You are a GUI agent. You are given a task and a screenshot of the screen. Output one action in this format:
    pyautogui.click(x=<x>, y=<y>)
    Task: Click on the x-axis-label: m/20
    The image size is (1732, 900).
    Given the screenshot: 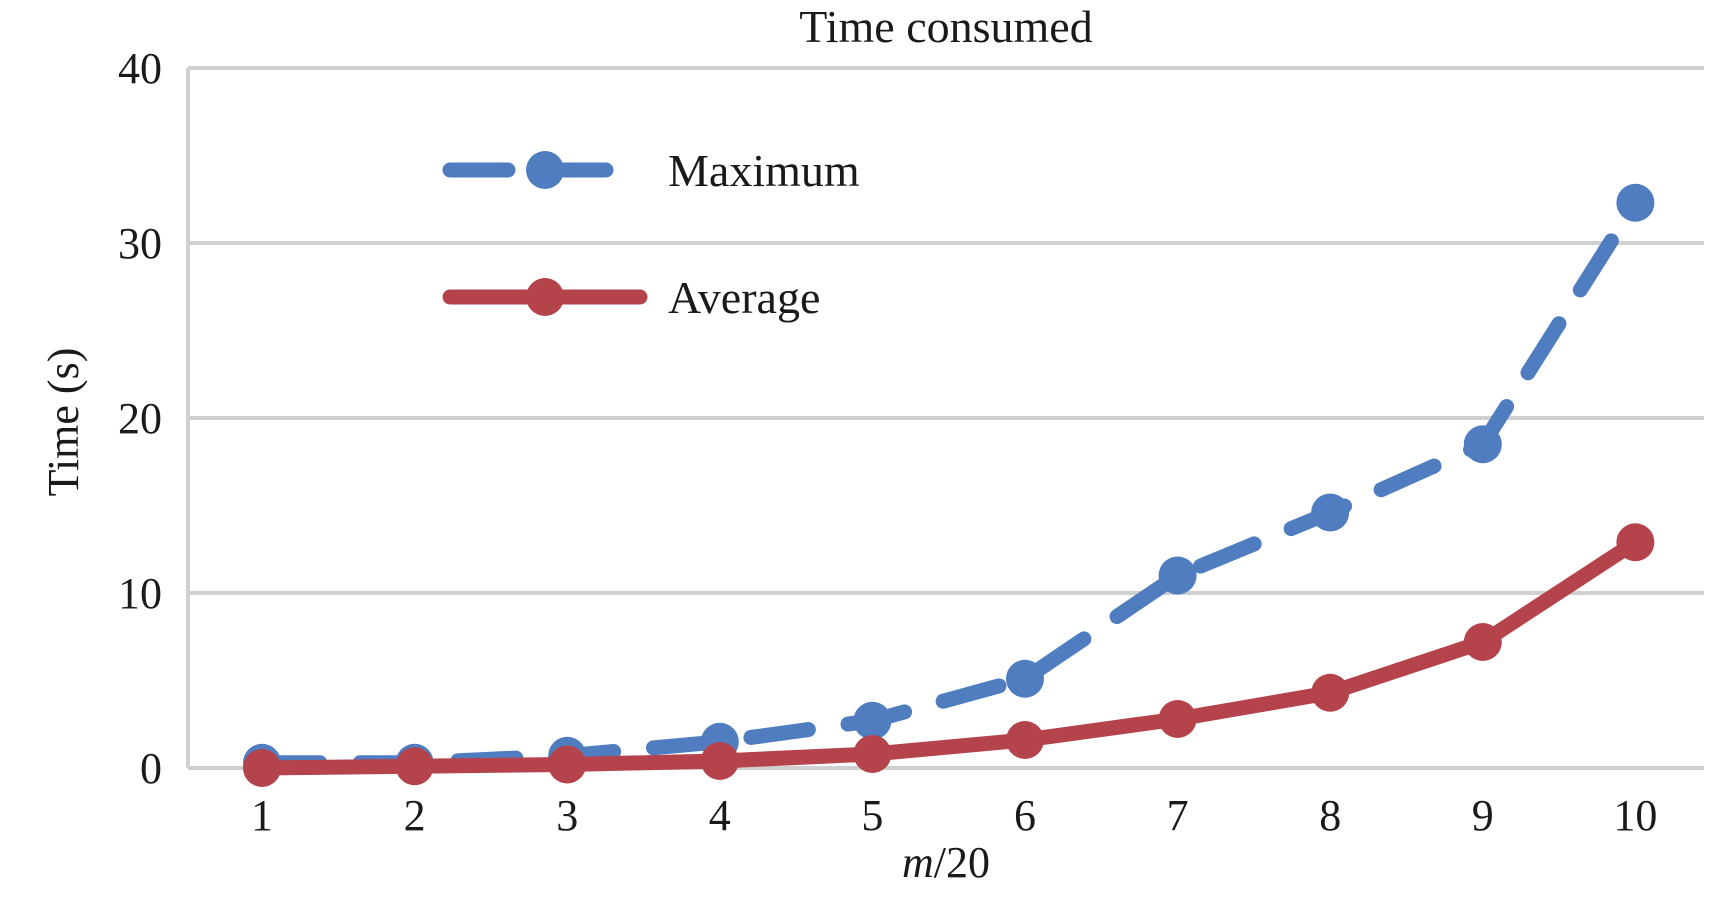 What is the action you would take?
    pyautogui.click(x=946, y=862)
    